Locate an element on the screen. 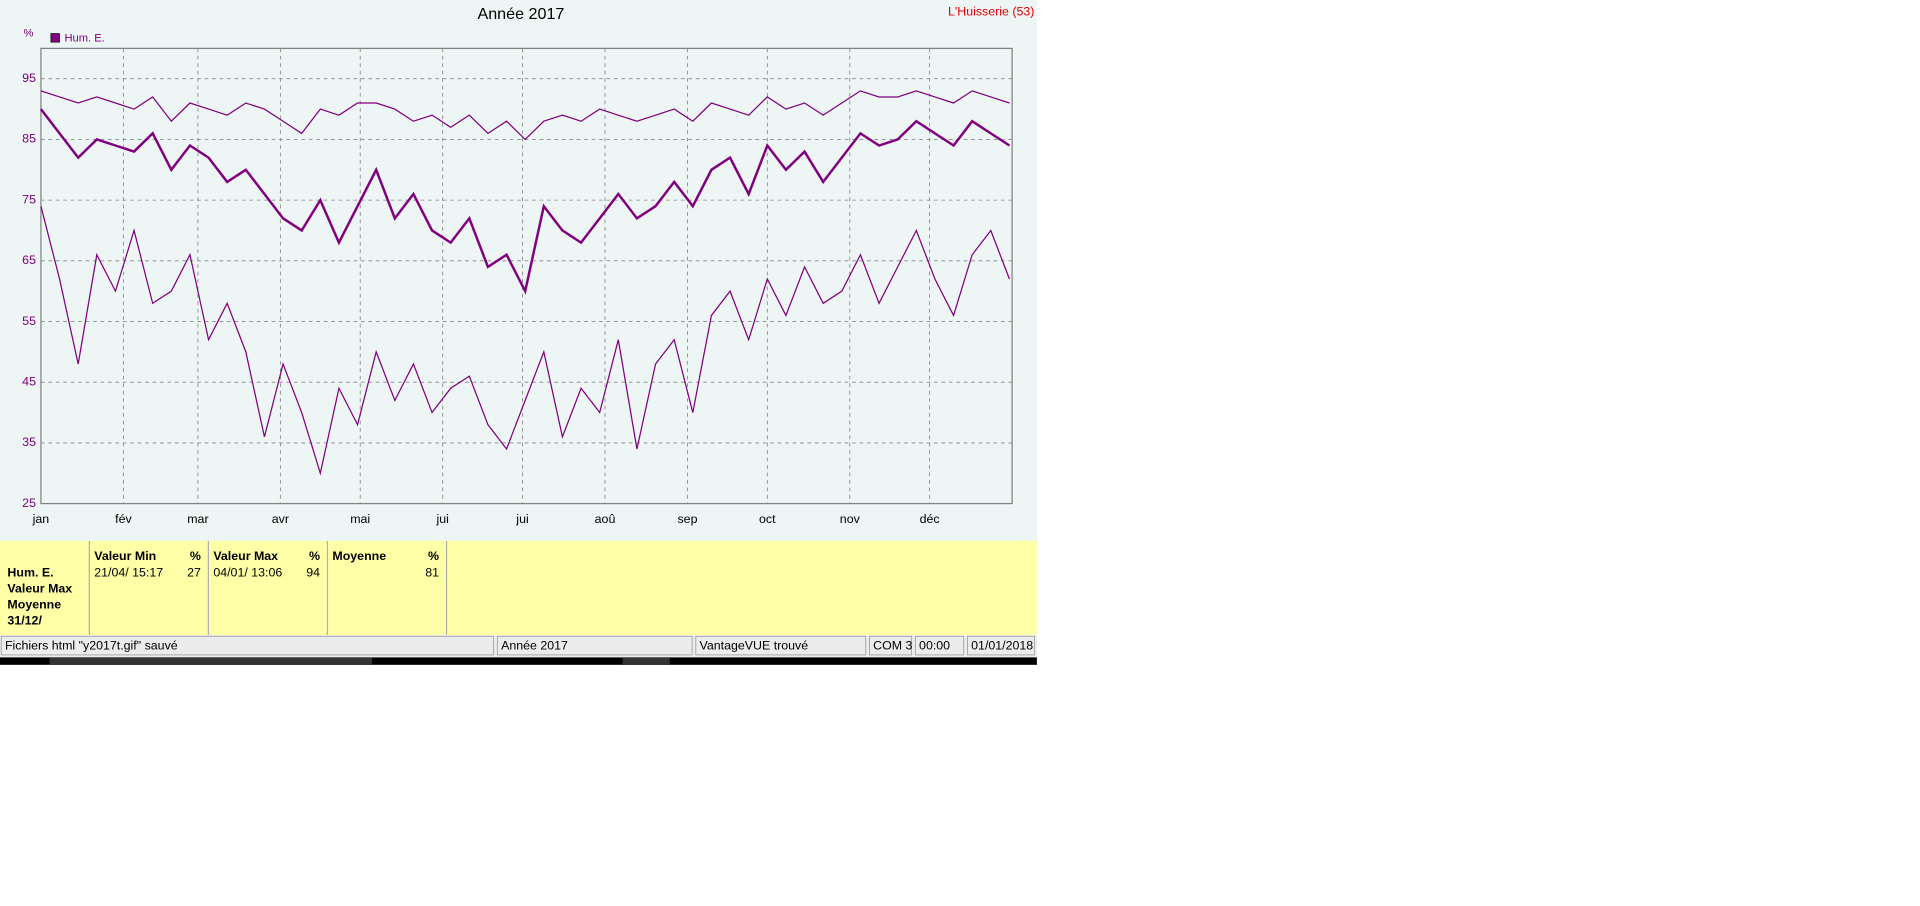  y-tick-label: 25 is located at coordinates (29, 503).